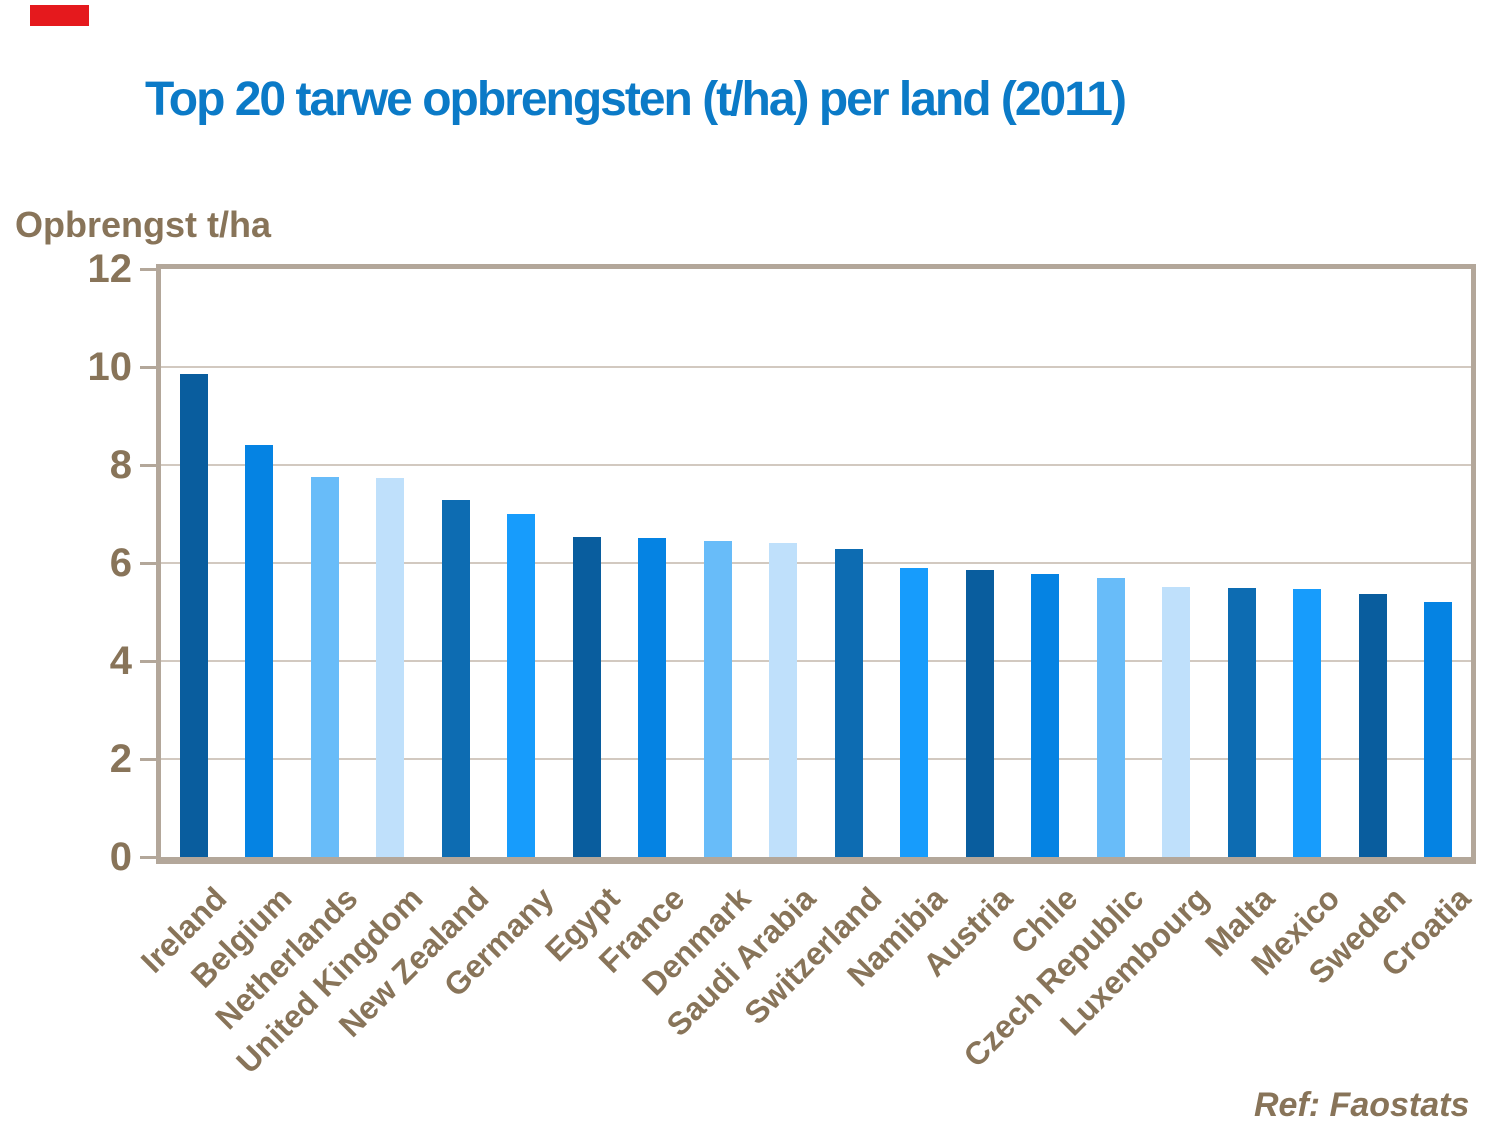 The image size is (1500, 1132). Describe the element at coordinates (717, 699) in the screenshot. I see `bar-denmark` at that location.